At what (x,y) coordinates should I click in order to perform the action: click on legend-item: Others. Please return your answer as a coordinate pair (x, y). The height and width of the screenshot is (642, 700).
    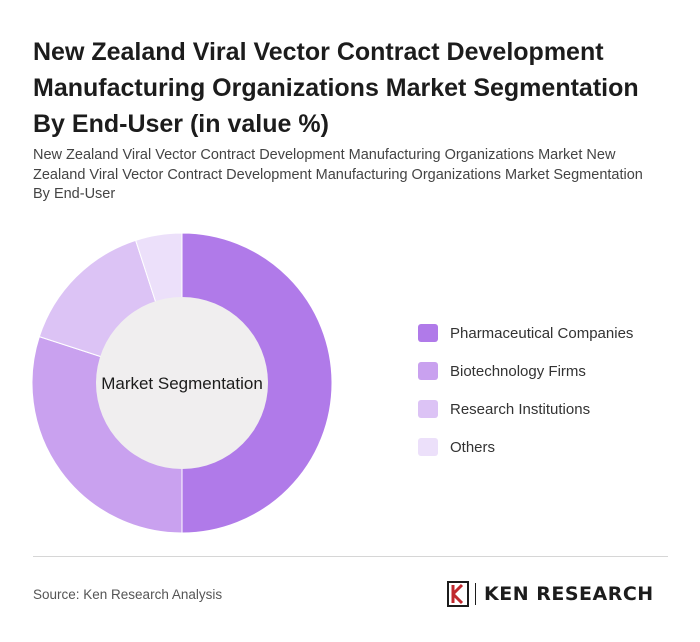
    Looking at the image, I should click on (525, 447).